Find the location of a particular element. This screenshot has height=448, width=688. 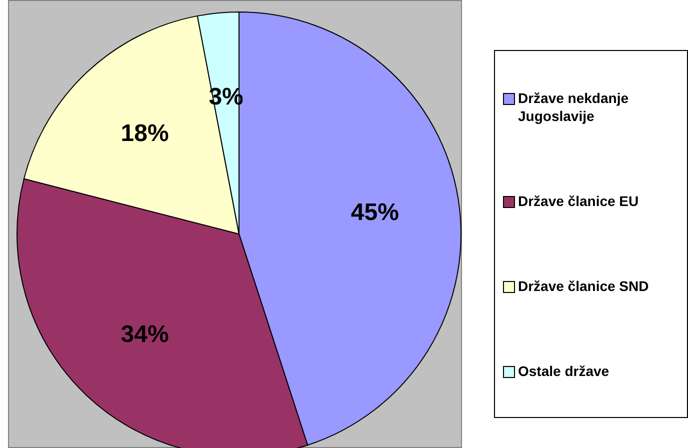

legend-label: Države članice SND is located at coordinates (583, 285).